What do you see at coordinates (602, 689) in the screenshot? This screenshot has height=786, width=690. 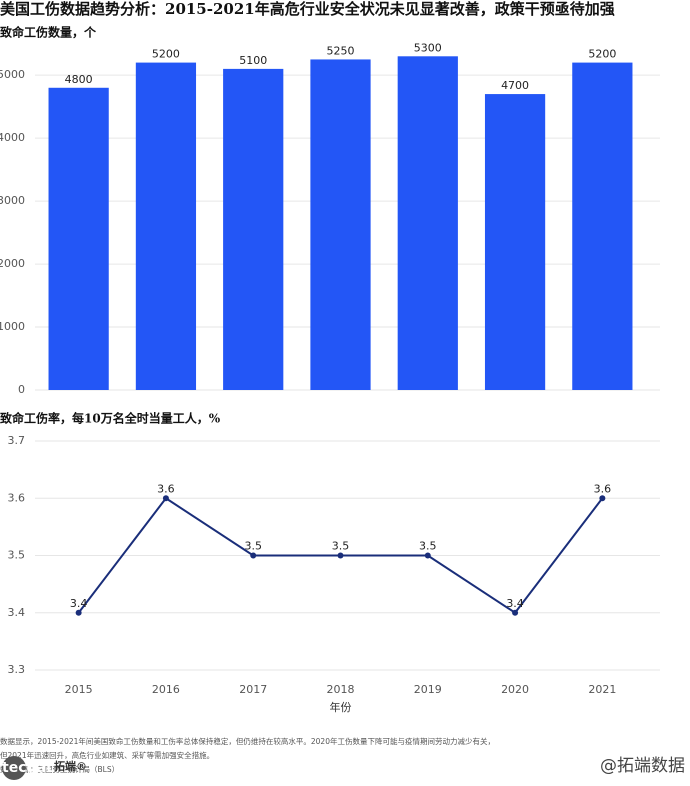 I see `x-tick-label: 2021` at bounding box center [602, 689].